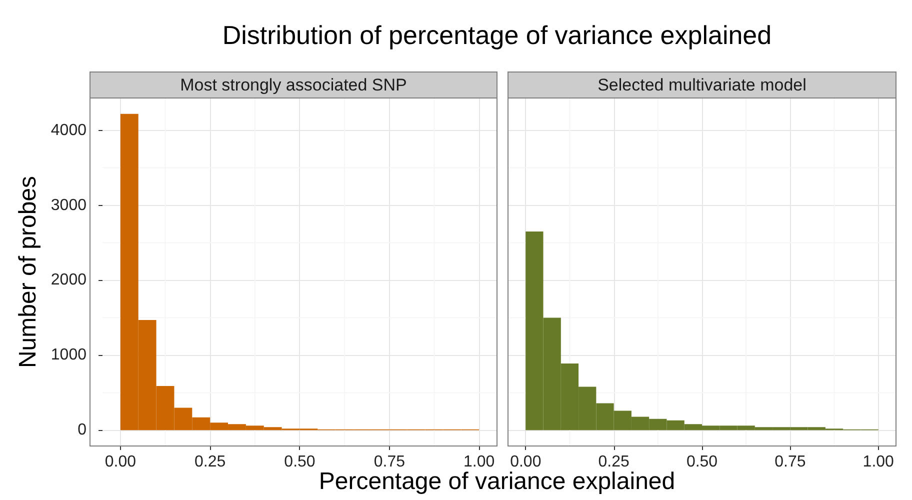 The height and width of the screenshot is (500, 912). What do you see at coordinates (497, 481) in the screenshot?
I see `x-axis-title: Percentage of variance explained` at bounding box center [497, 481].